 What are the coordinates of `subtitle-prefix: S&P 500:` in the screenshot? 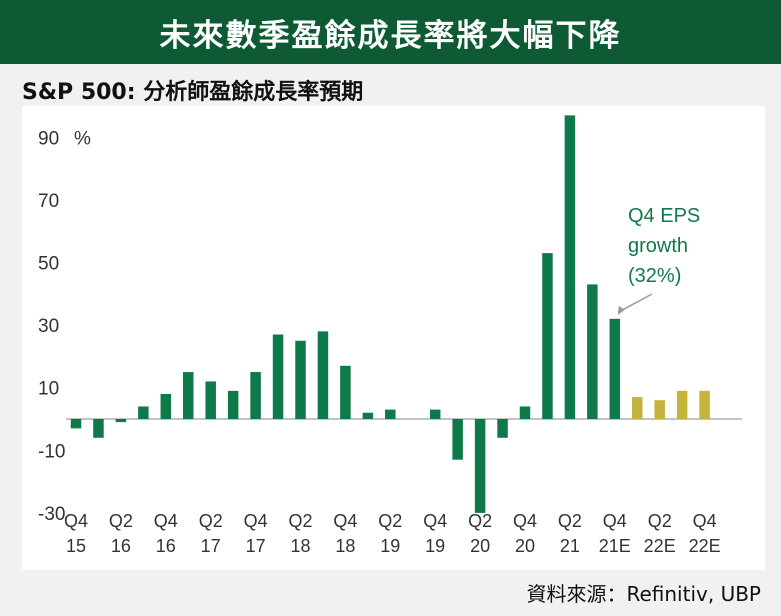 It's located at (79, 92).